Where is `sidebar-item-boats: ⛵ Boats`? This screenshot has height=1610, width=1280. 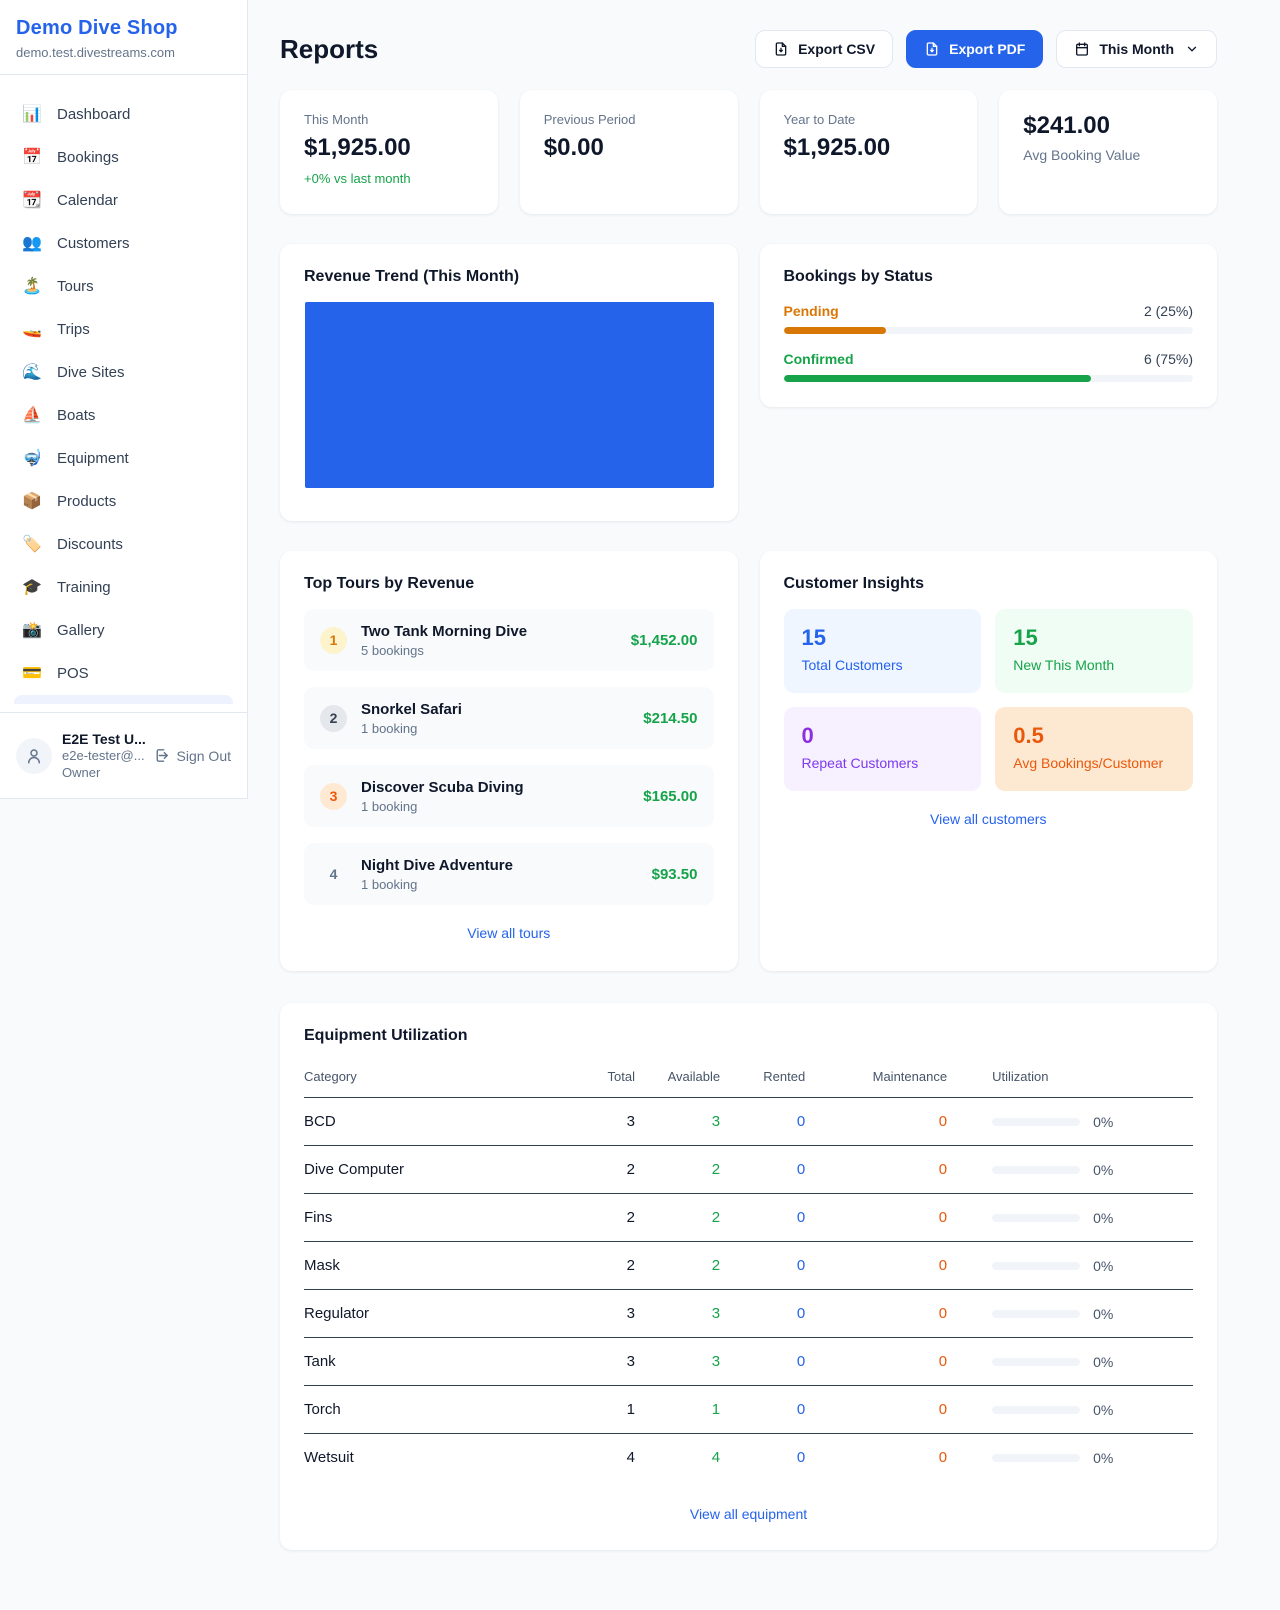 sidebar-item-boats: ⛵ Boats is located at coordinates (123, 415).